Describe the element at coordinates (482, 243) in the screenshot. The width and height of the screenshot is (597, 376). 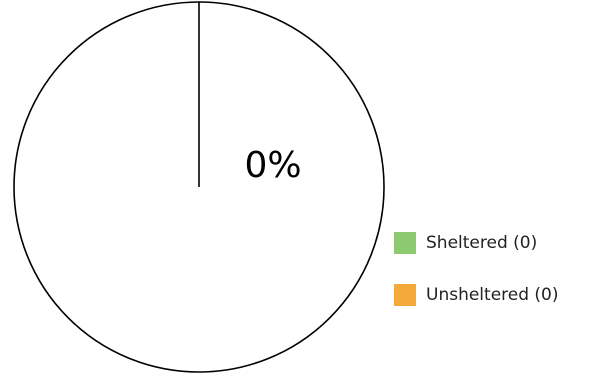
I see `legend-label-sheltered: Sheltered (0)` at that location.